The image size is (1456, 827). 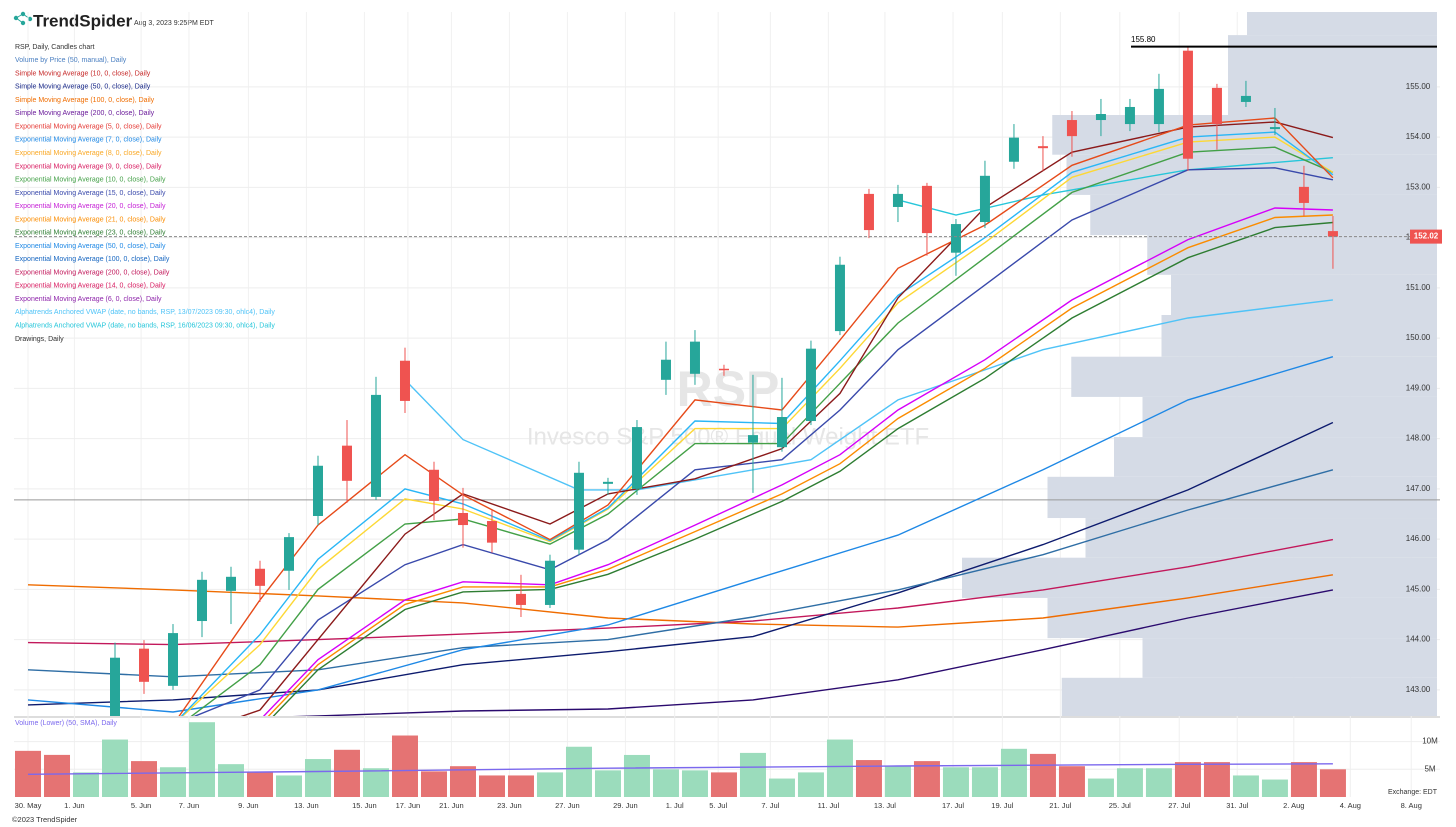 What do you see at coordinates (451, 805) in the screenshot?
I see `x-tick-label: 21. Jun` at bounding box center [451, 805].